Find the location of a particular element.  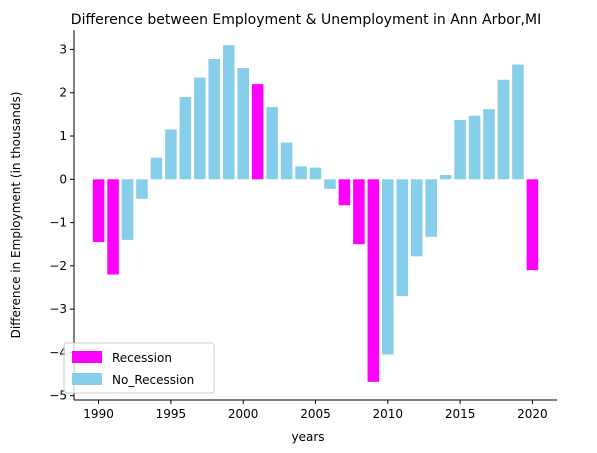

x-tick-label: 2005 is located at coordinates (315, 414).